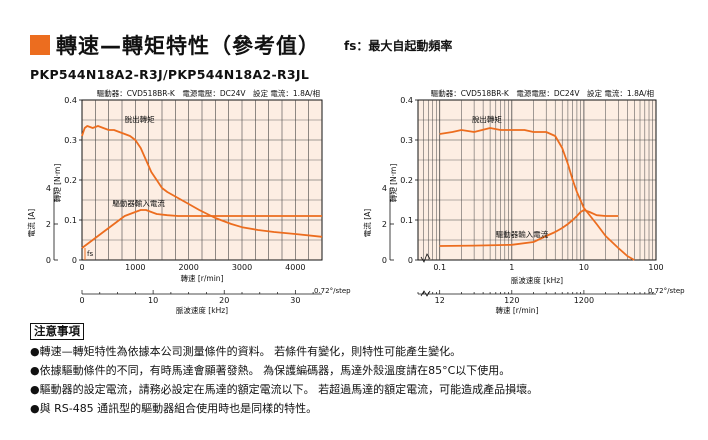  I want to click on axis-break-mark, so click(425, 258).